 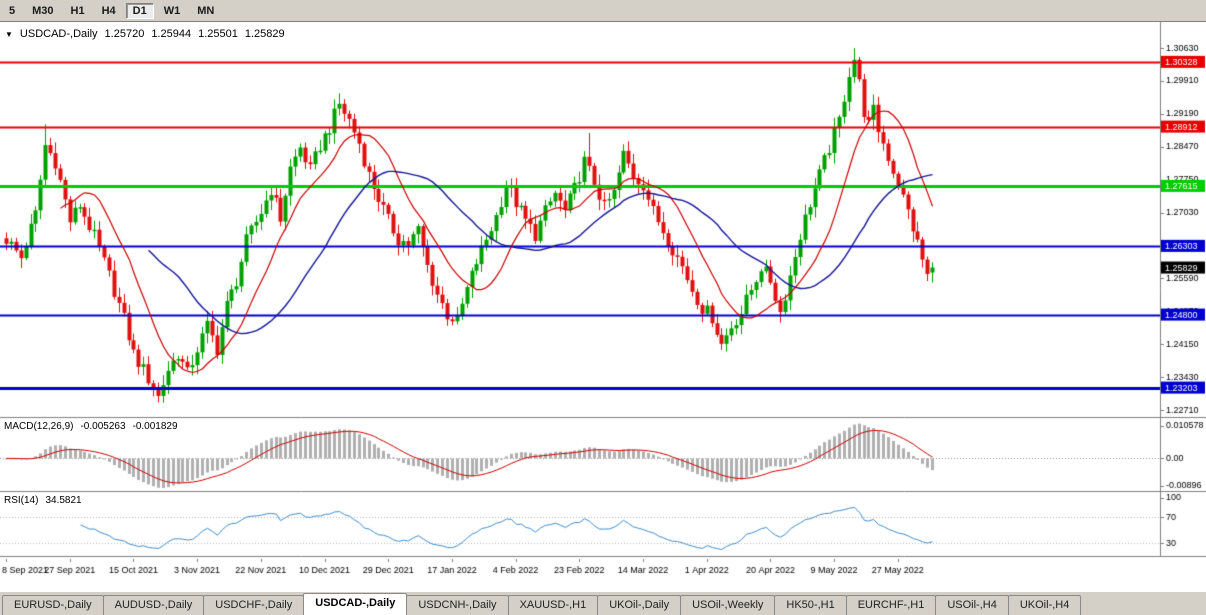 I want to click on macd-indicator-label: MACD(12,26,9) -0.005263 -0.001829, so click(x=91, y=426).